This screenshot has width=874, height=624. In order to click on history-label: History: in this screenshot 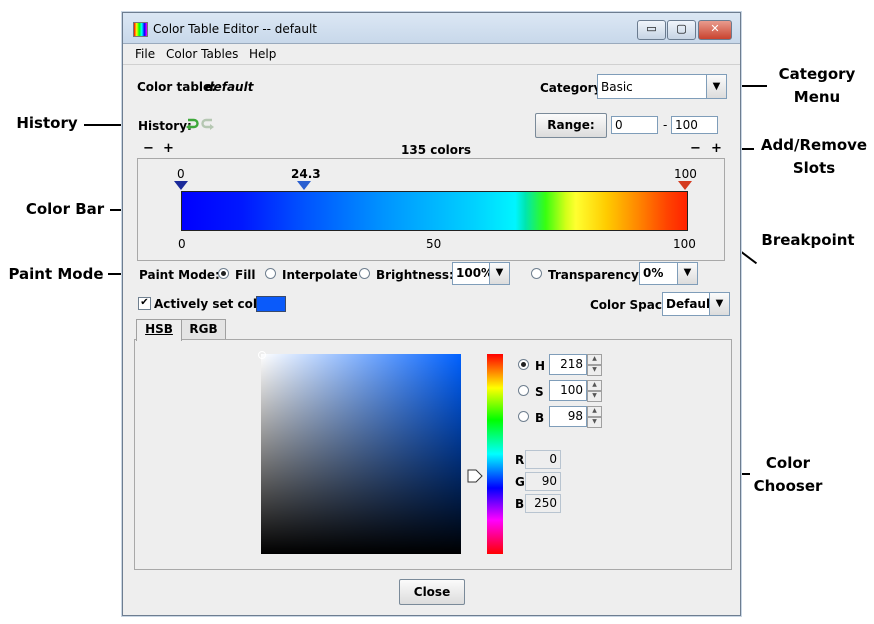, I will do `click(165, 126)`.